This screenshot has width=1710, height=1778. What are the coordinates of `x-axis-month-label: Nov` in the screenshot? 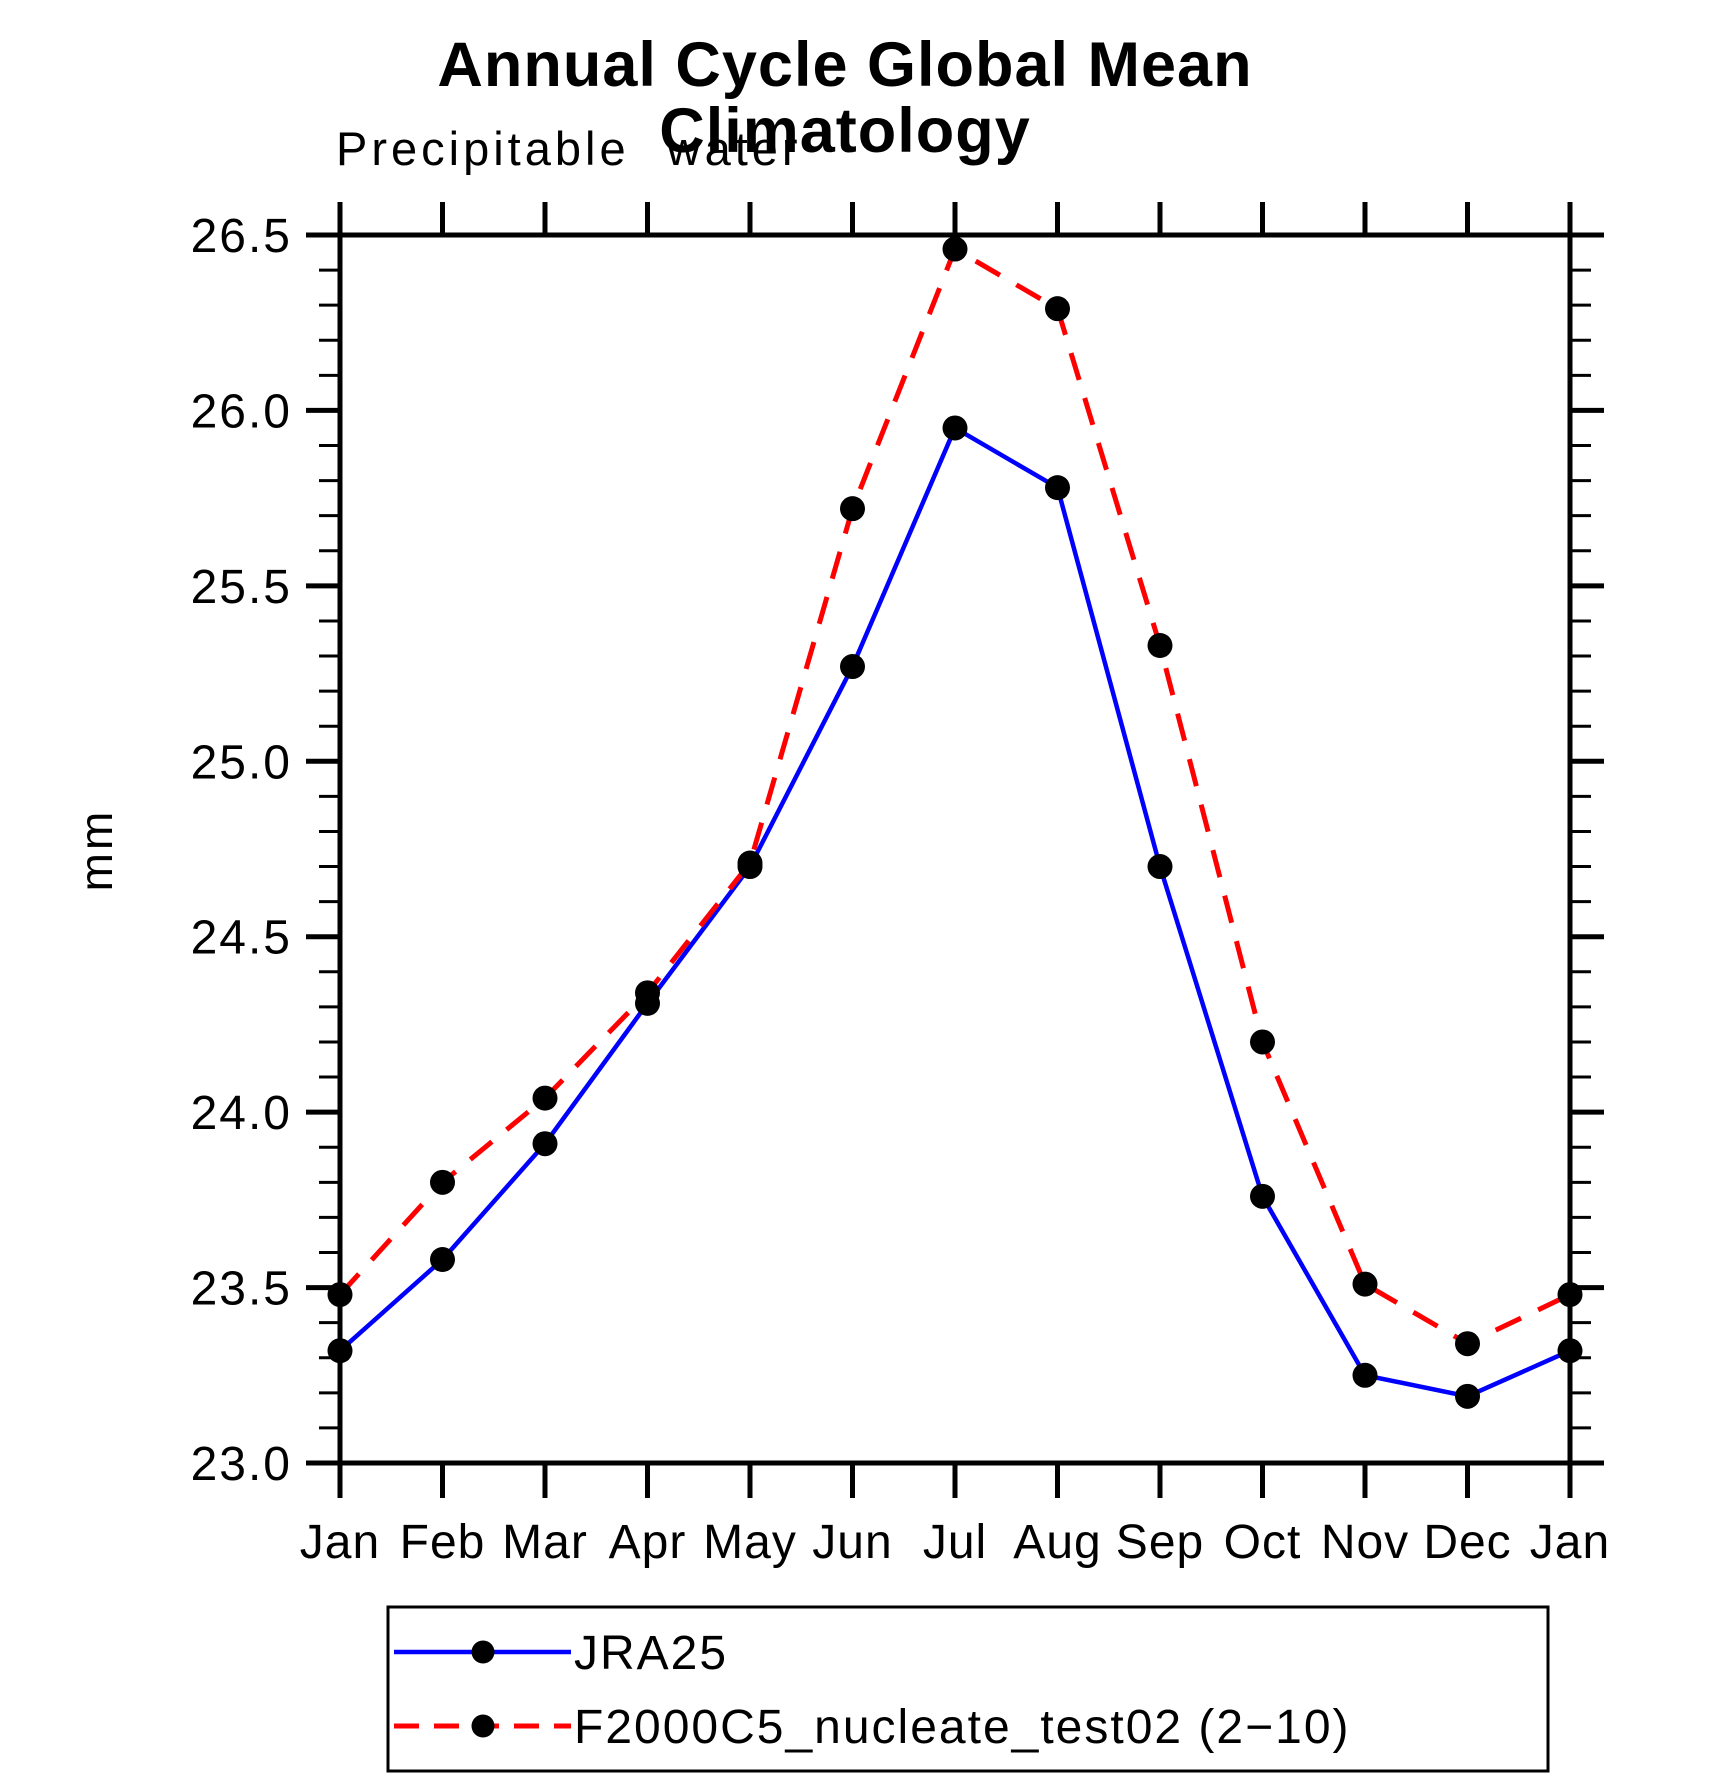 It's located at (1365, 1542).